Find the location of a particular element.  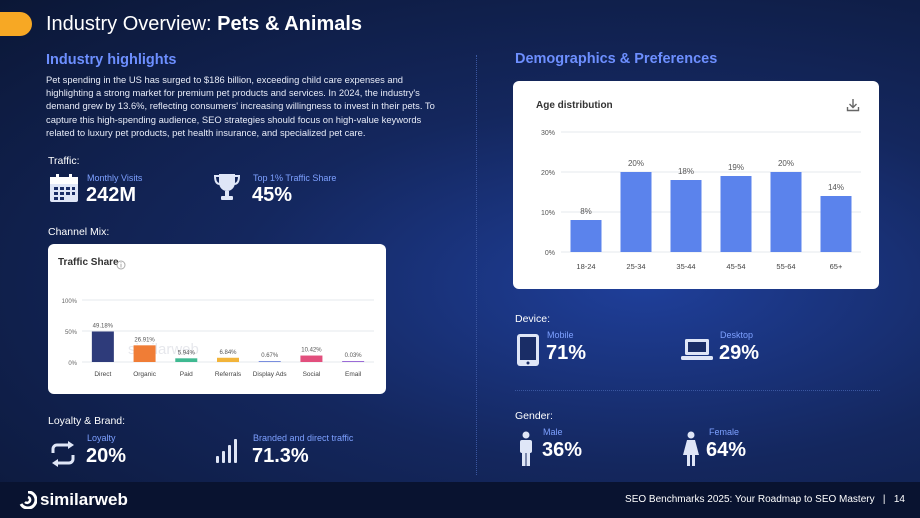

branded-direct-value: 71.3% is located at coordinates (280, 456).